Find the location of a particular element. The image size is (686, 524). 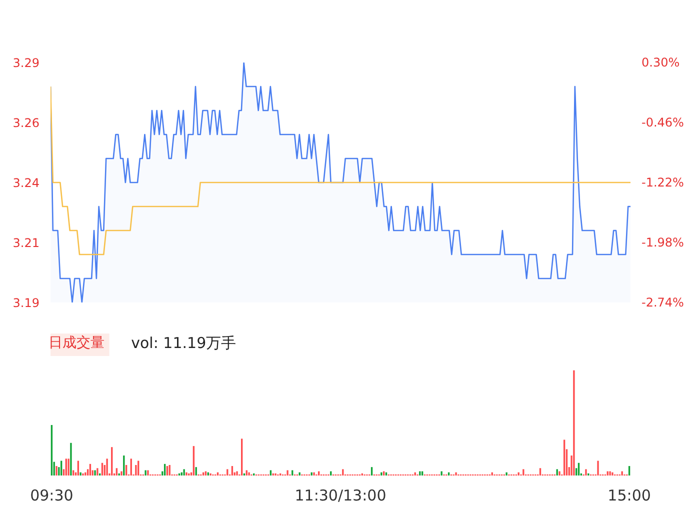

y2-tick-label: 0.30% is located at coordinates (661, 63).